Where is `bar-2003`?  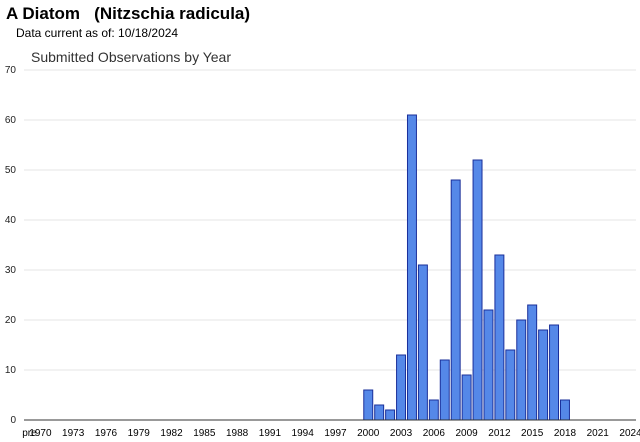
bar-2003 is located at coordinates (401, 387).